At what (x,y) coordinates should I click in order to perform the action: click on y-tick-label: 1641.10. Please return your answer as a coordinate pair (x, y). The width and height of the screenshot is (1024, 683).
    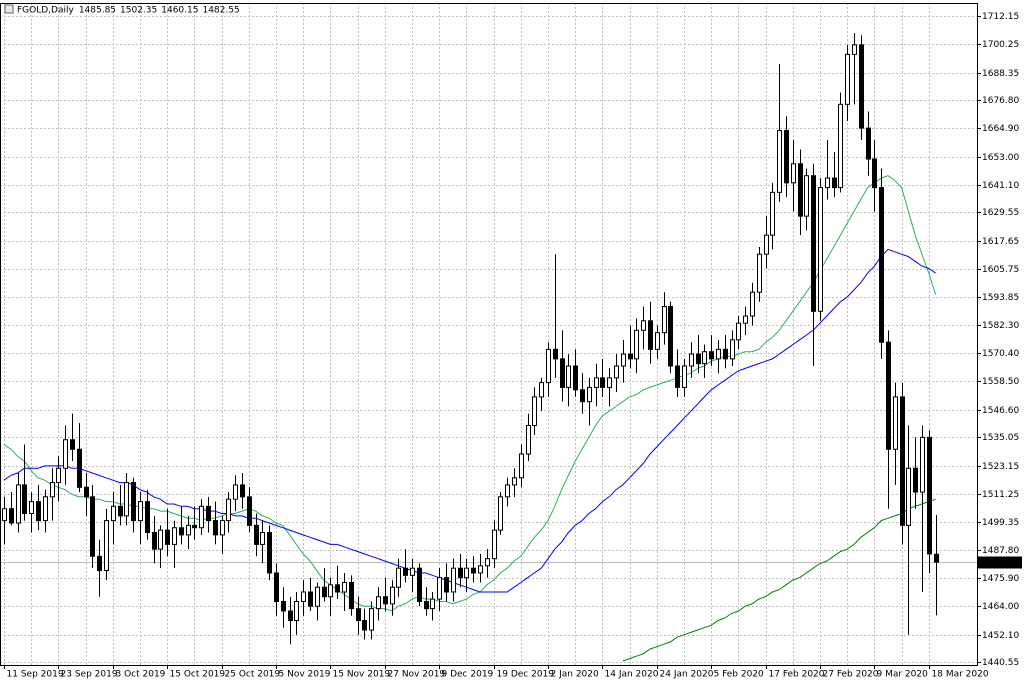
    Looking at the image, I should click on (1000, 186).